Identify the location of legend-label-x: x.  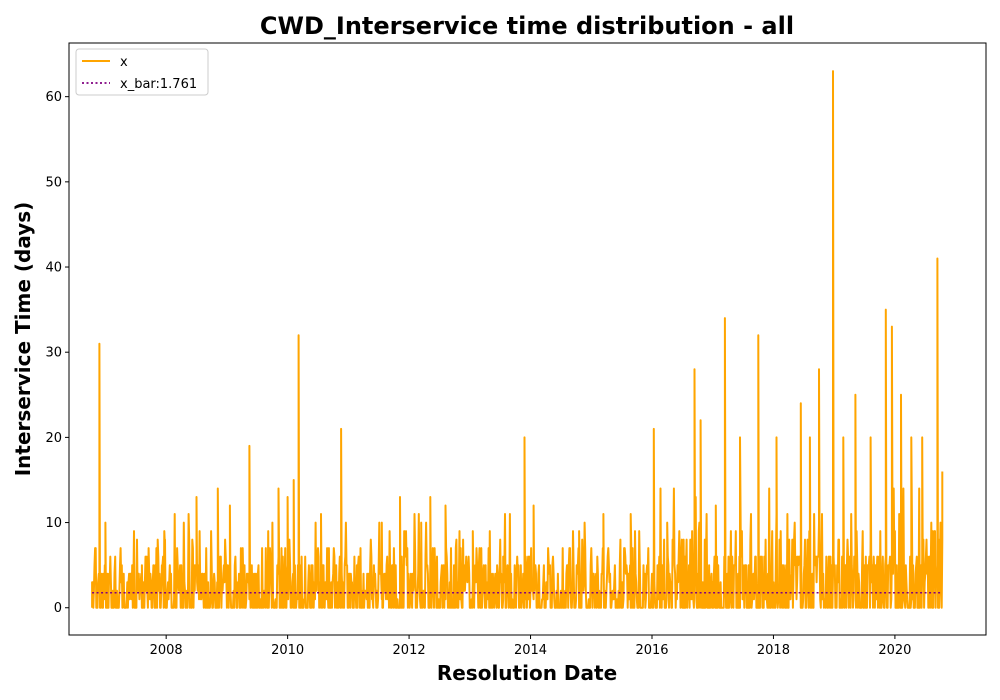
(124, 62).